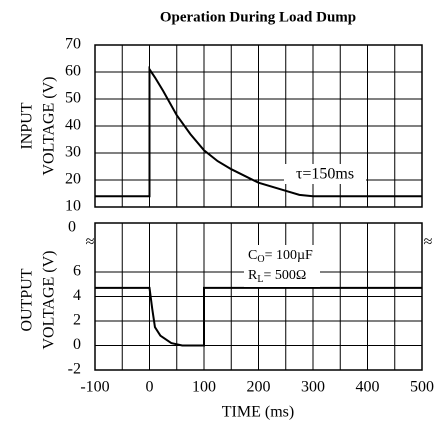 Image resolution: width=441 pixels, height=435 pixels. I want to click on y-tick-label: 10, so click(73, 206).